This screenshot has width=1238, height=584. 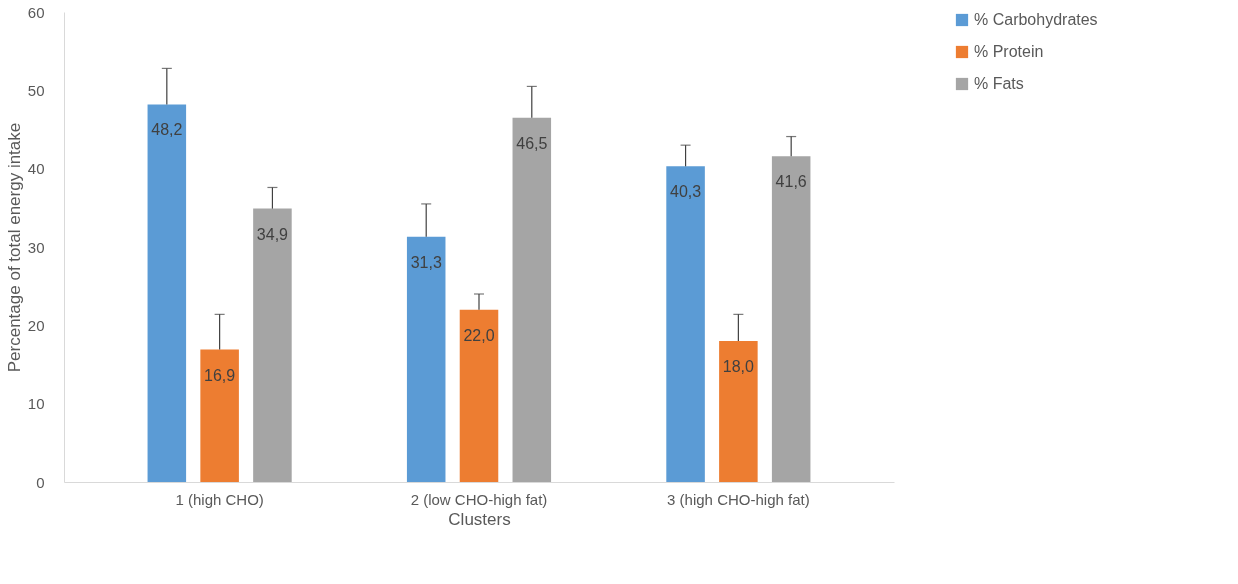 What do you see at coordinates (426, 262) in the screenshot?
I see `data-label: 31,3` at bounding box center [426, 262].